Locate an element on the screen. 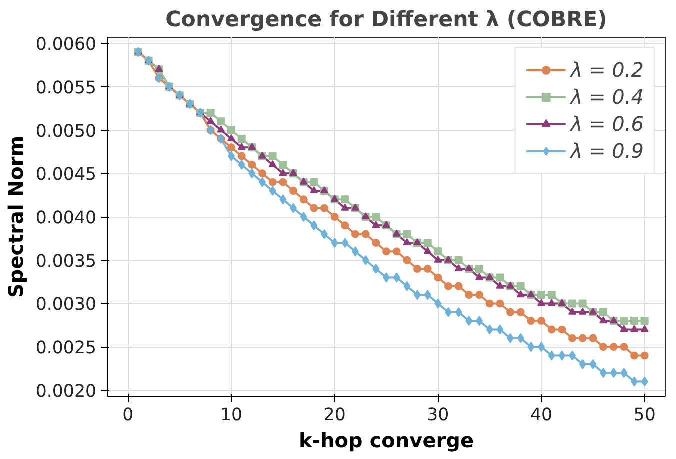 Image resolution: width=676 pixels, height=459 pixels. y-tick-label: 0.0045 is located at coordinates (66, 175).